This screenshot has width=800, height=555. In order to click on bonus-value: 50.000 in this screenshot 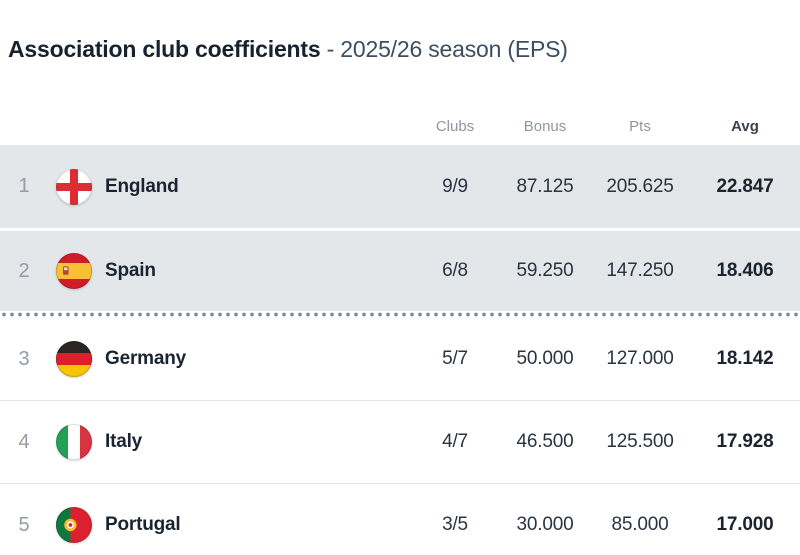, I will do `click(545, 358)`.